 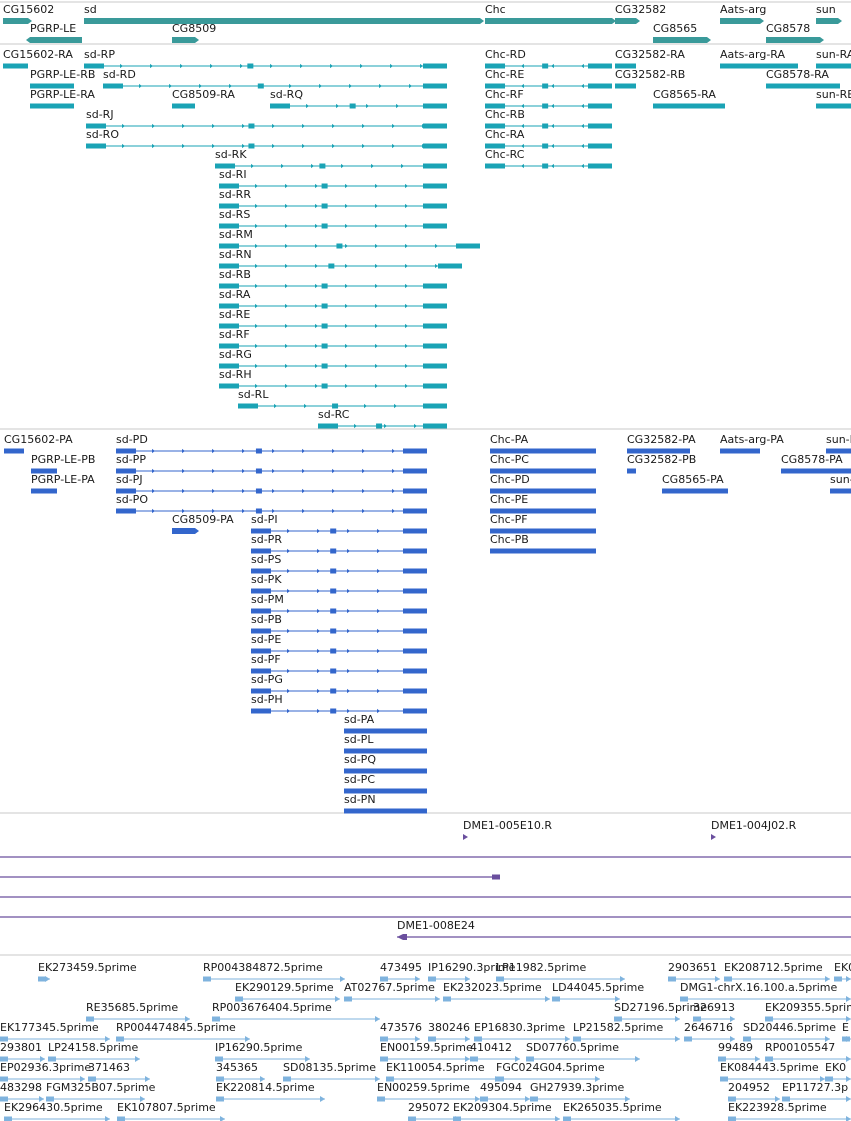 I want to click on clone-feature: DME1-008E24, so click(x=624, y=929).